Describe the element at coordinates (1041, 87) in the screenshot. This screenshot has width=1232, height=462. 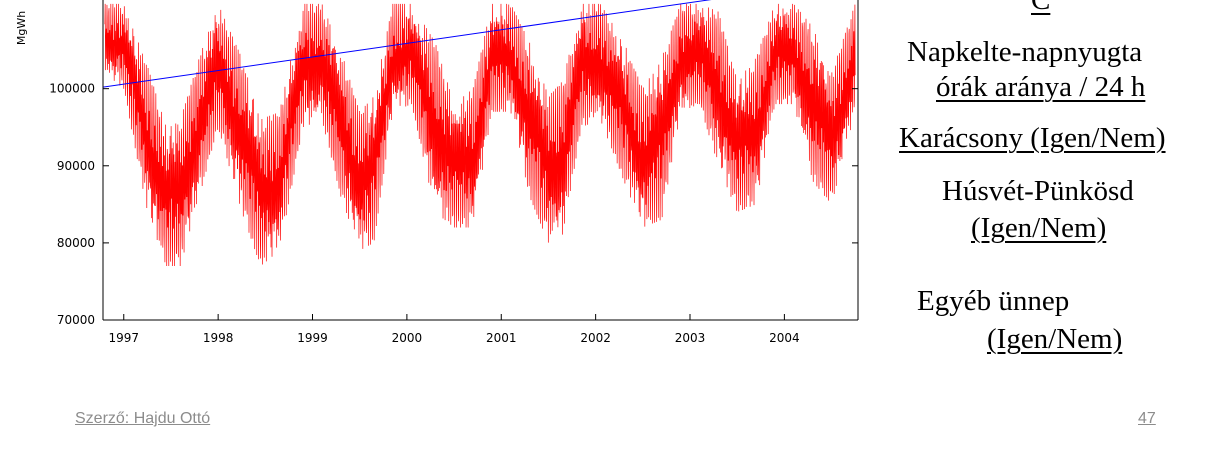
I see `side-line1b: órák aránya / 24 h` at that location.